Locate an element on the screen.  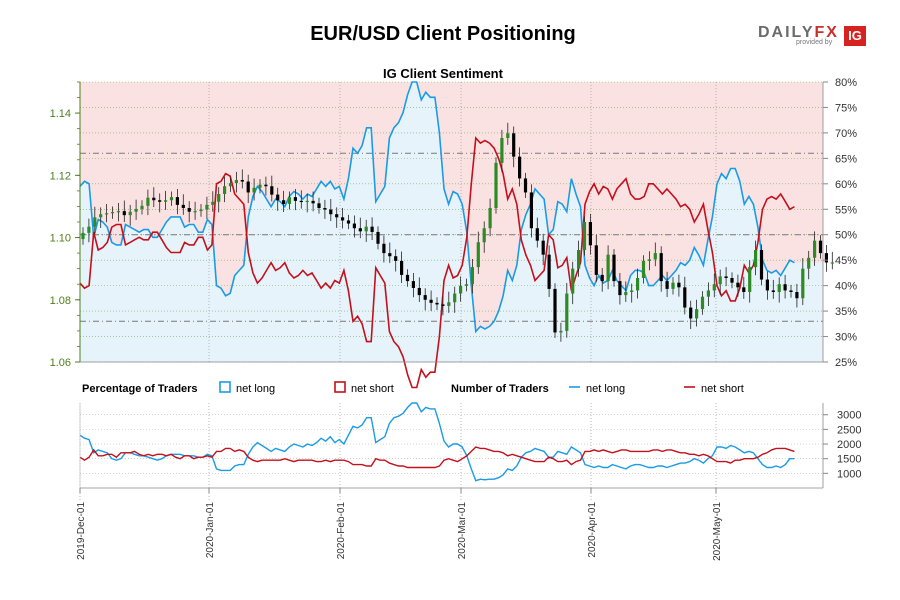
legend-pct-title: Percentage of Traders is located at coordinates (140, 389).